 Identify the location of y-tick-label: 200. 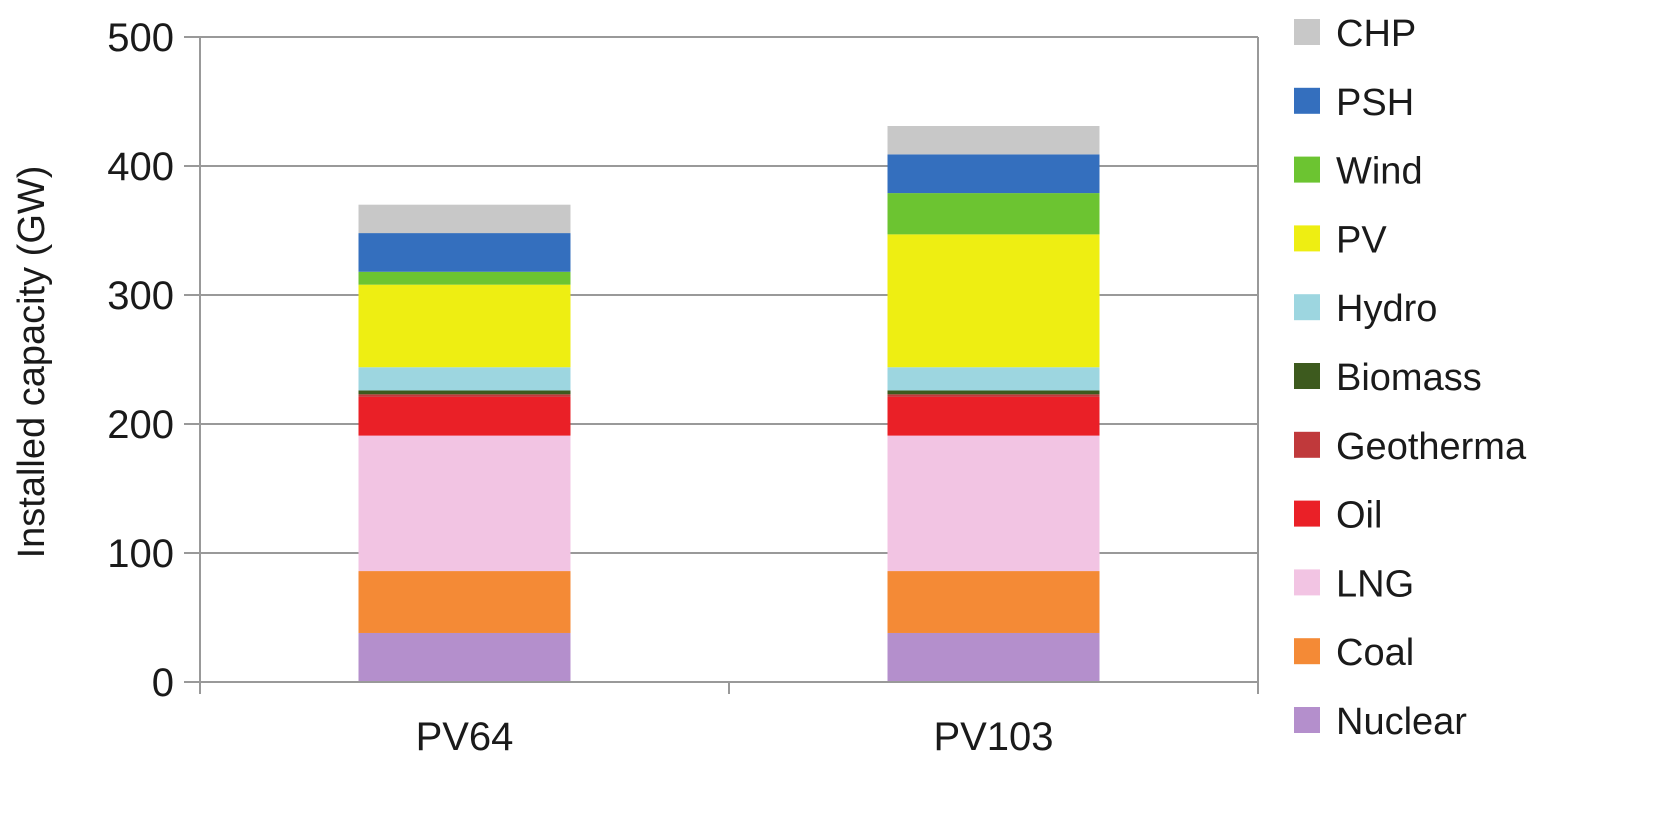
(140, 425).